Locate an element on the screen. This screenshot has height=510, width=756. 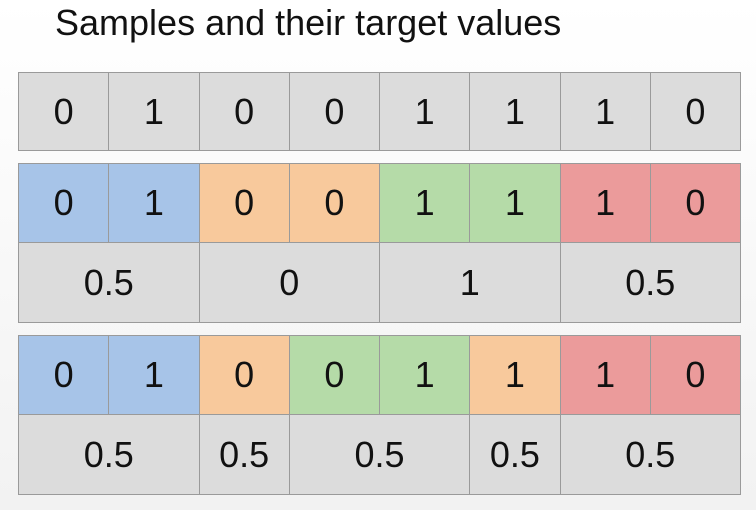
target-cell: 1 is located at coordinates (470, 282).